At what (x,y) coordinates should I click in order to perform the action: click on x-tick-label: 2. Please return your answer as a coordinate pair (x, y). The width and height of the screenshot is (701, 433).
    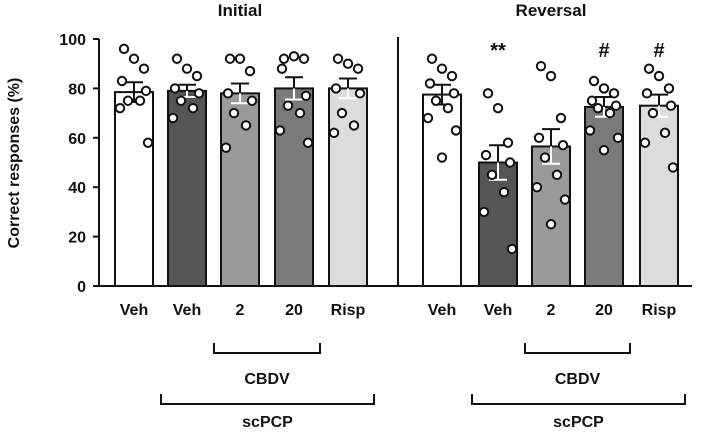
    Looking at the image, I should click on (240, 310).